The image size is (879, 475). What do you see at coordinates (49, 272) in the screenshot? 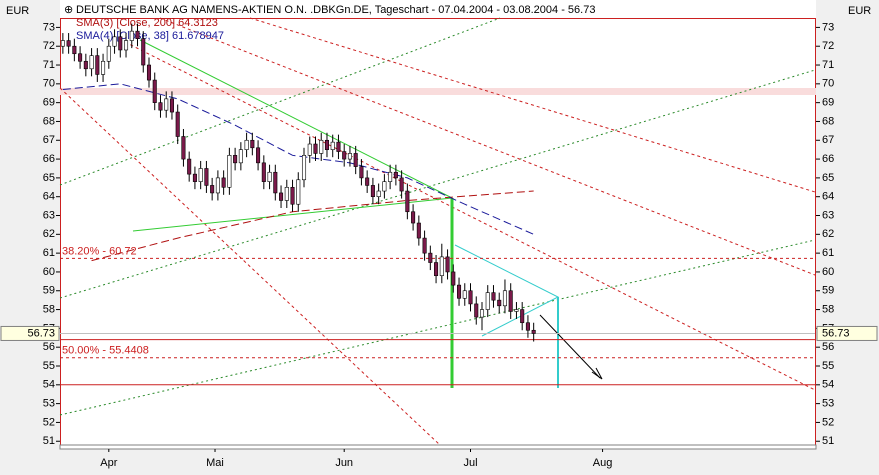
I see `y-tick-label: 60` at bounding box center [49, 272].